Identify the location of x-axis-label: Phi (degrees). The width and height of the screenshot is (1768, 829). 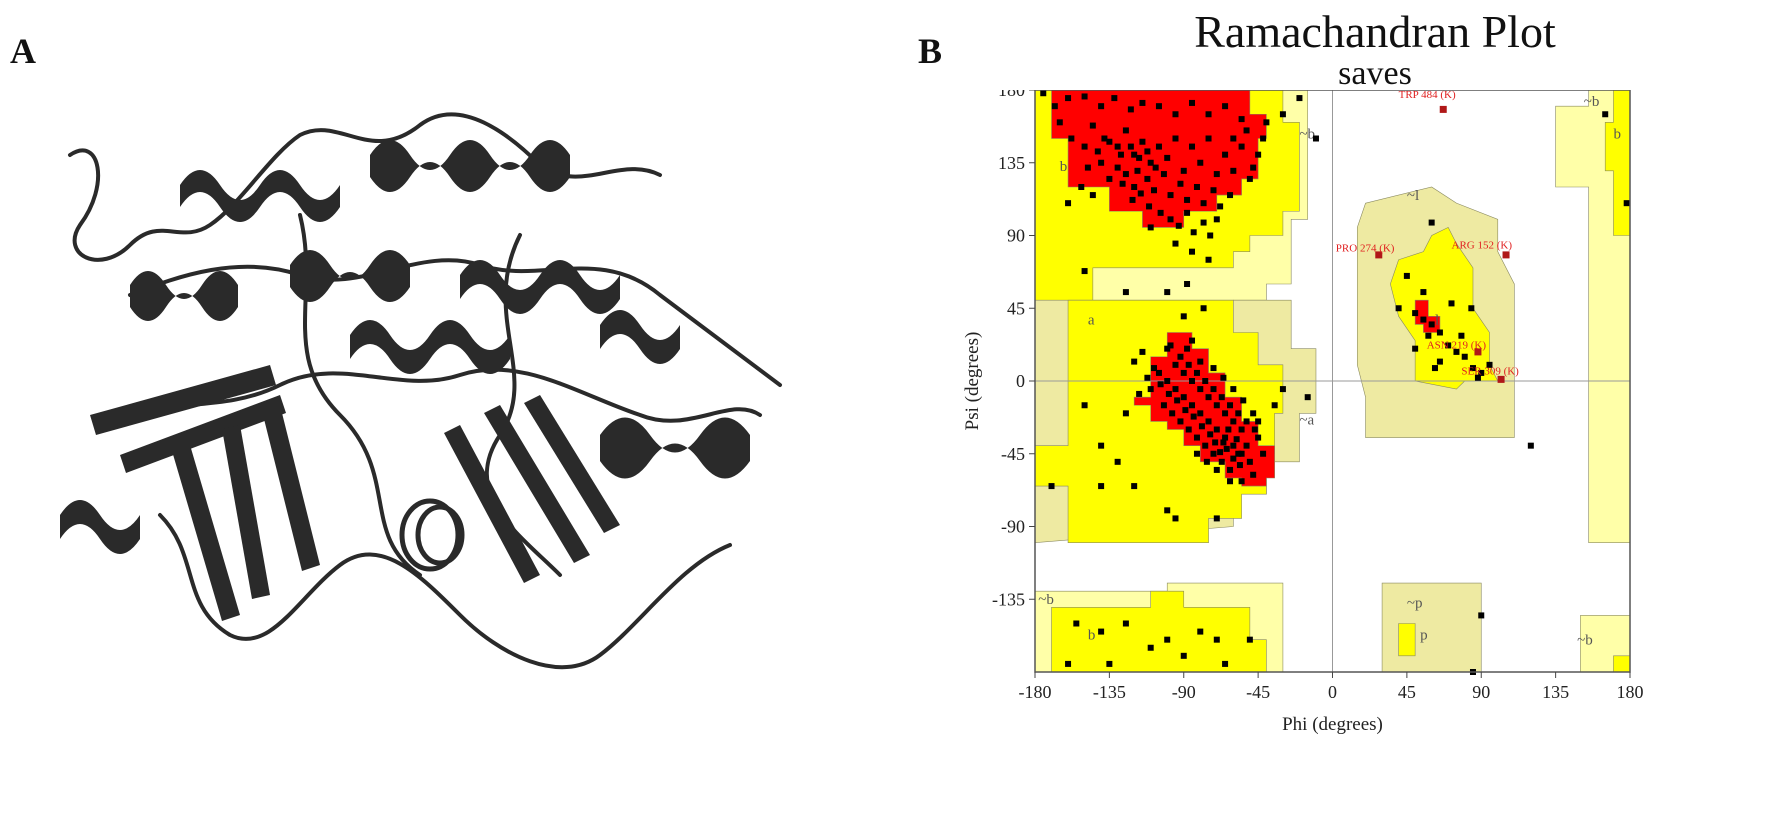
(1332, 724).